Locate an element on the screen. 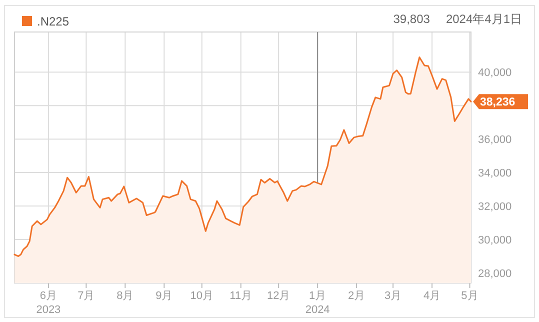 This screenshot has height=322, width=539. legend-label: .N225 is located at coordinates (53, 21).